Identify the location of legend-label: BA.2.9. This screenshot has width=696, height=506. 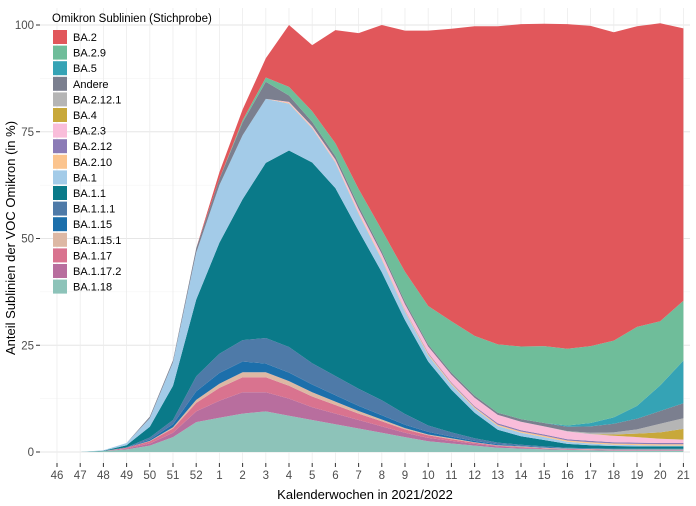
(89, 54).